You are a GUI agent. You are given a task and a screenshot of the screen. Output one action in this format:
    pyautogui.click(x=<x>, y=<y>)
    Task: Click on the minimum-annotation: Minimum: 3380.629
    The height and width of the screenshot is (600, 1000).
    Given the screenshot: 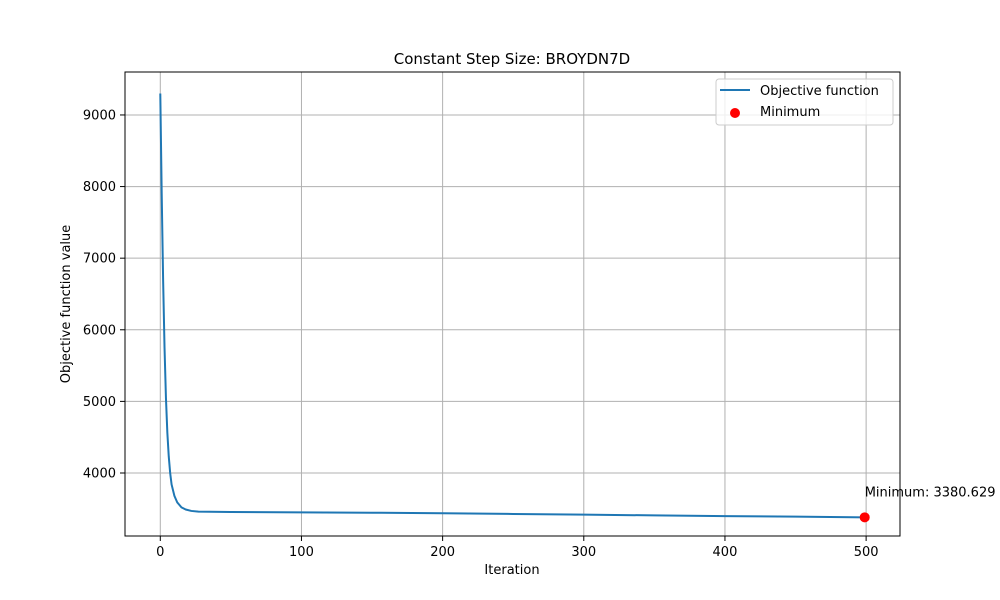 What is the action you would take?
    pyautogui.click(x=930, y=492)
    